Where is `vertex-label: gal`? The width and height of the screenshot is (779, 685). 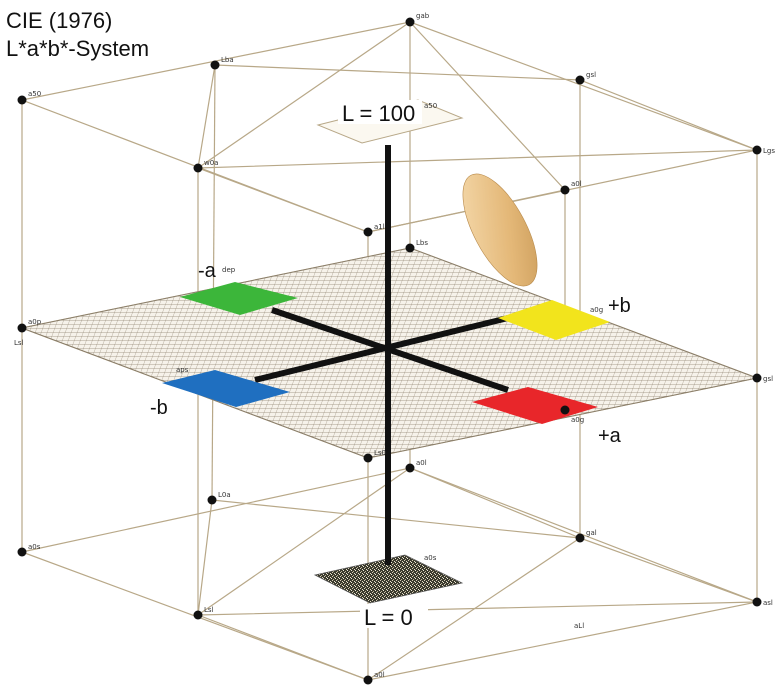
vertex-label: gal is located at coordinates (591, 533).